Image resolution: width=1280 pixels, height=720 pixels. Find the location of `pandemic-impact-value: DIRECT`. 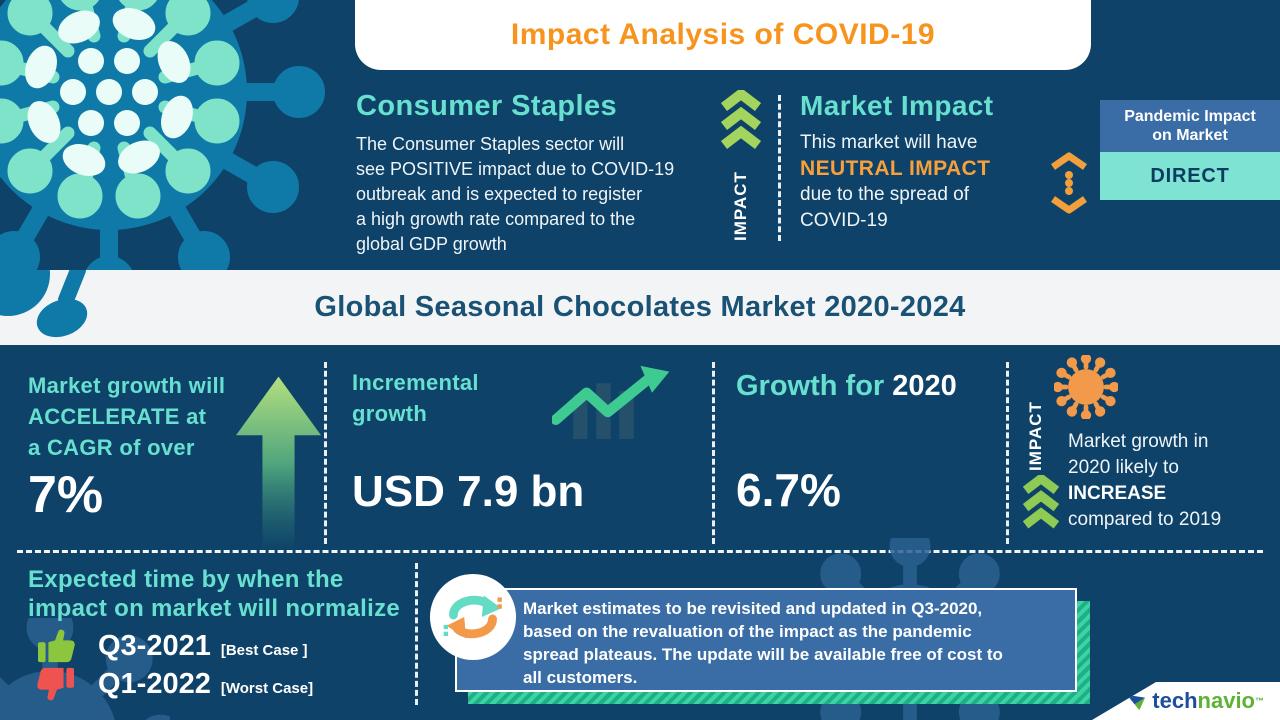

pandemic-impact-value: DIRECT is located at coordinates (1190, 176).